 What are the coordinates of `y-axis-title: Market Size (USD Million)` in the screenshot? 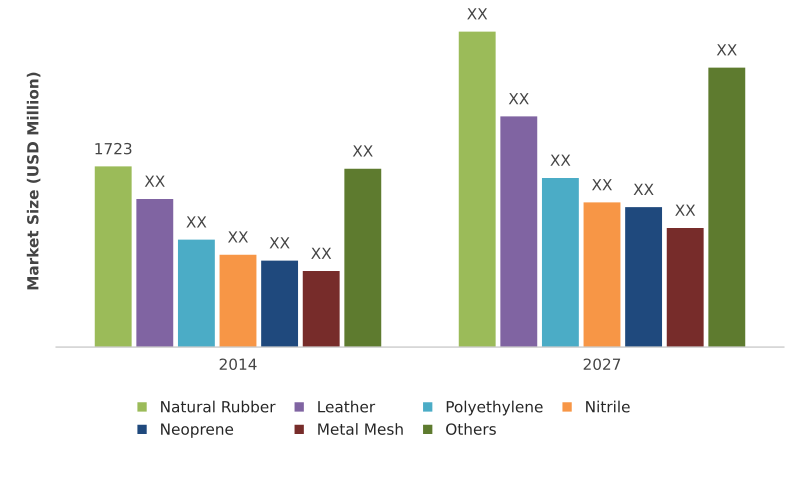 It's located at (33, 181).